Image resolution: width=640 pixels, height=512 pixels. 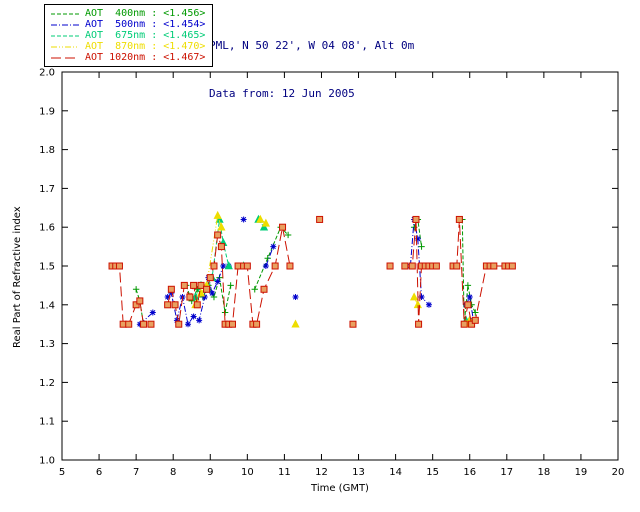 What do you see at coordinates (47, 73) in the screenshot?
I see `y-tick-label: 2.0` at bounding box center [47, 73].